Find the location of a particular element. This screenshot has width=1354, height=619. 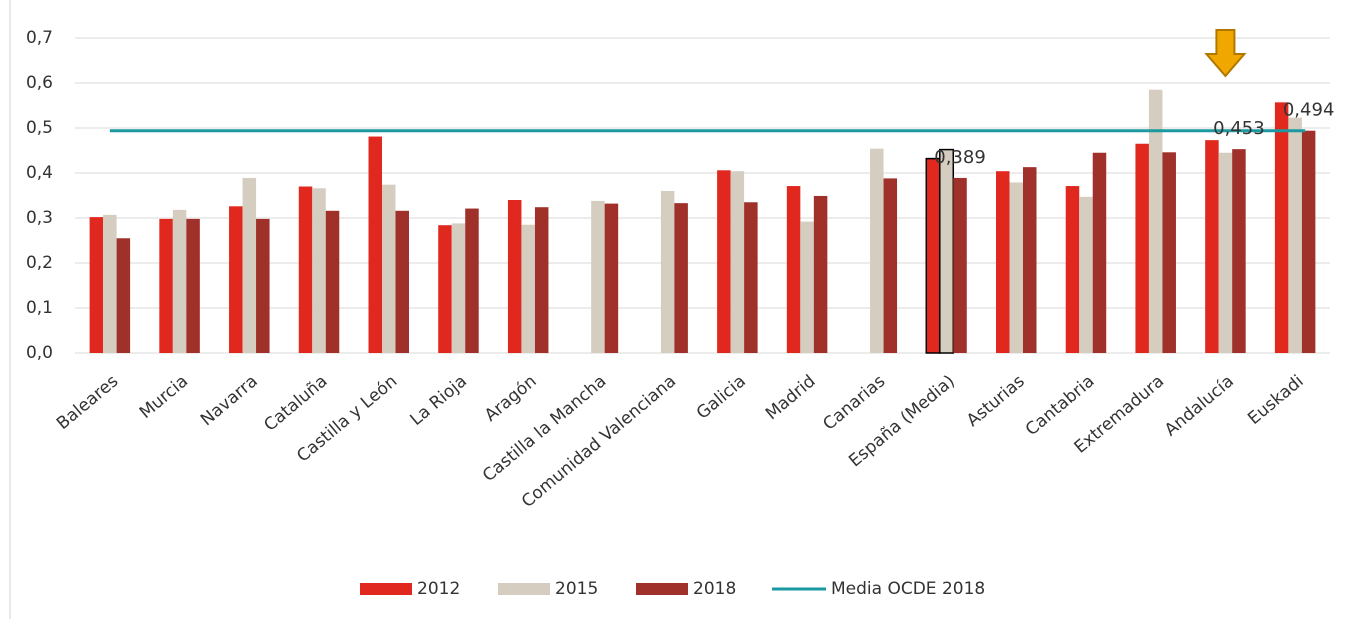

x-tick-label: Andalucía is located at coordinates (1199, 405).